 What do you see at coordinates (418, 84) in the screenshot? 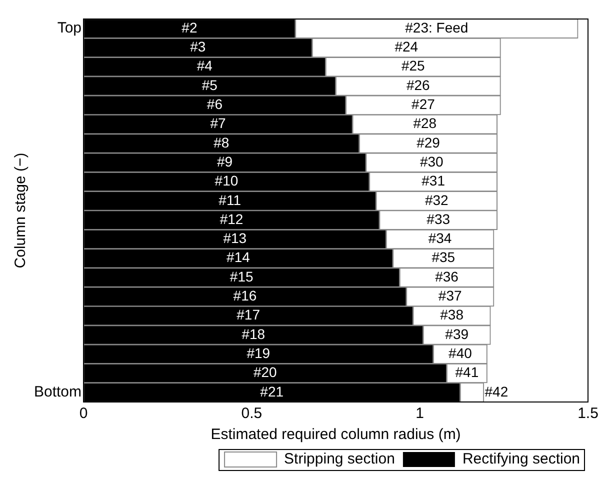
I see `annotation: #26` at bounding box center [418, 84].